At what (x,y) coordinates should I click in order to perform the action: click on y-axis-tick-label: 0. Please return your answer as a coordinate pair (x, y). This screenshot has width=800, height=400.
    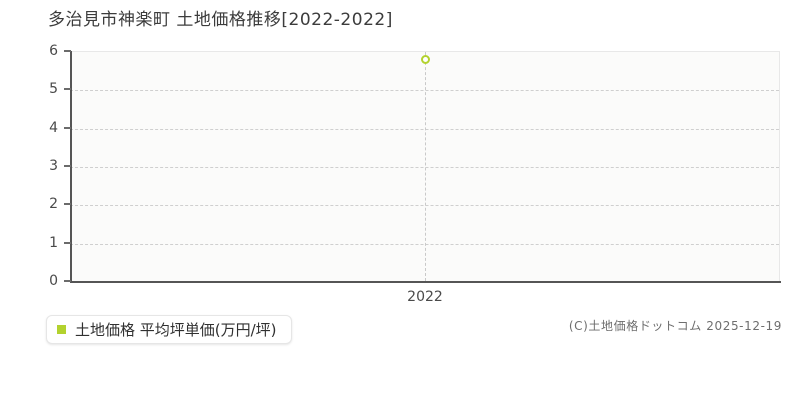
    Looking at the image, I should click on (53, 281).